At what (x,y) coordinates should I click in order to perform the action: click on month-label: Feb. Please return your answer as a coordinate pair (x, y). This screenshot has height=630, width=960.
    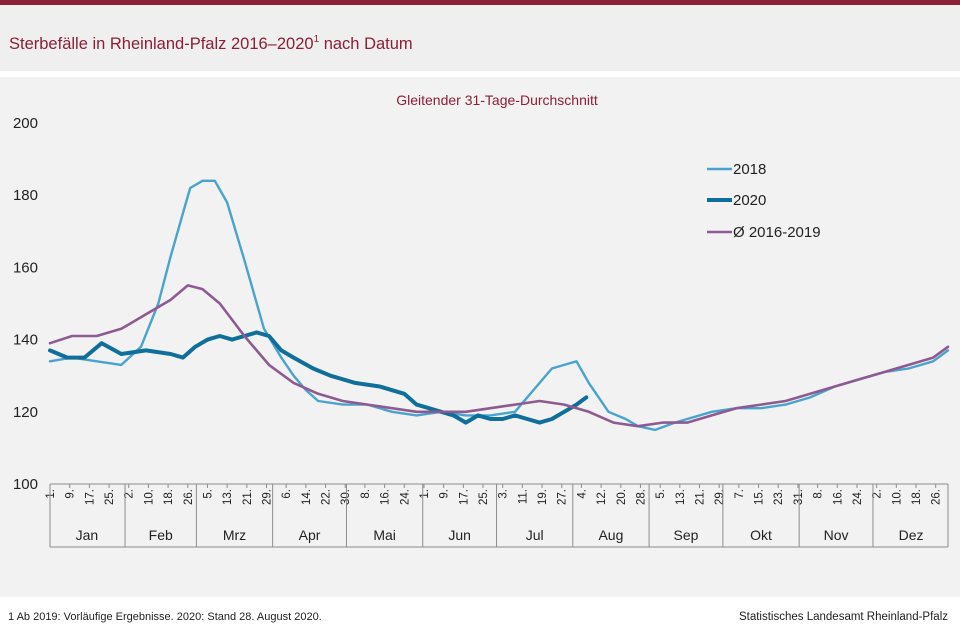
    Looking at the image, I should click on (161, 535).